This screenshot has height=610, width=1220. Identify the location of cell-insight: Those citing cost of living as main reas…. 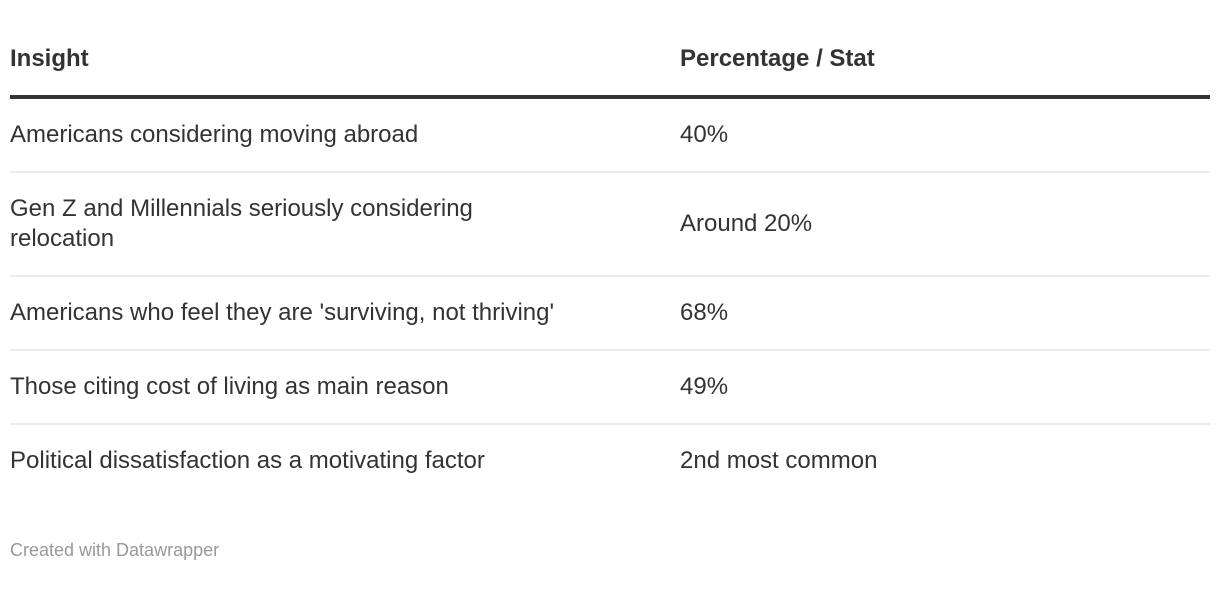
(345, 387).